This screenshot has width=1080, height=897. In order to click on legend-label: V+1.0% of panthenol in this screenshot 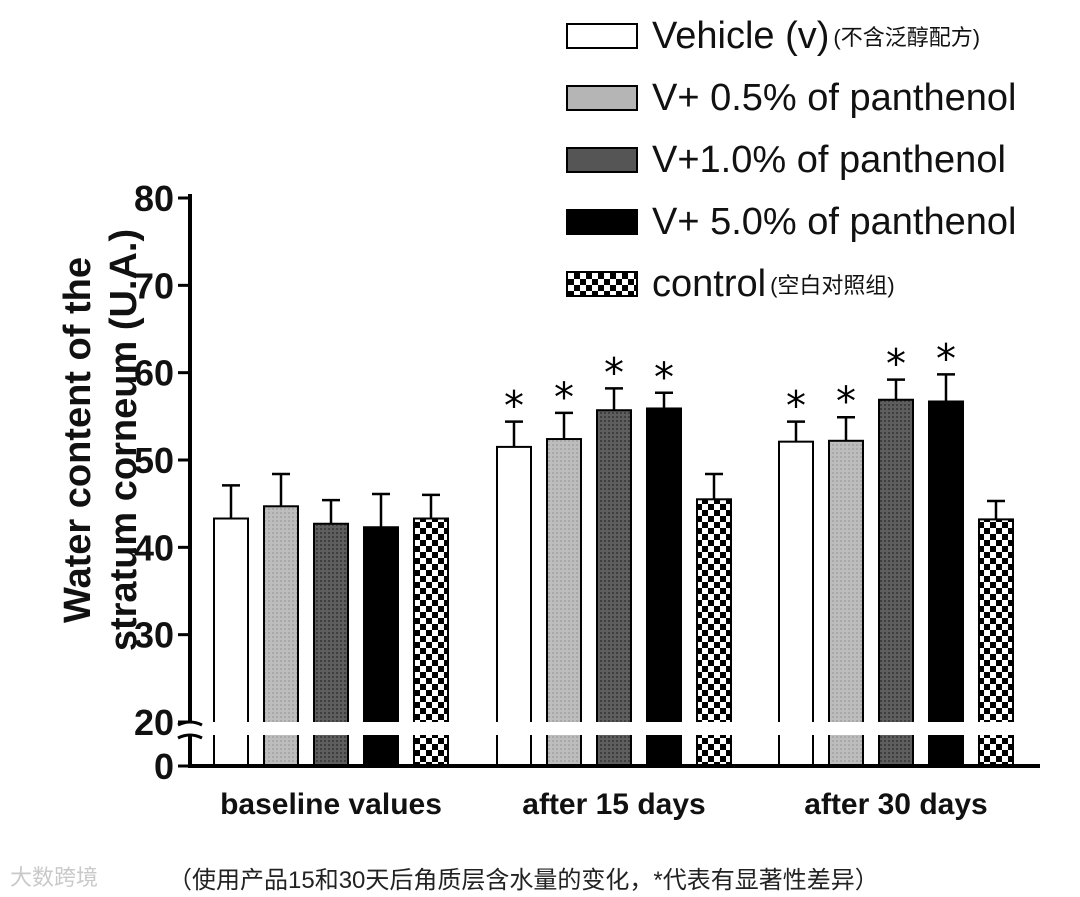, I will do `click(829, 159)`.